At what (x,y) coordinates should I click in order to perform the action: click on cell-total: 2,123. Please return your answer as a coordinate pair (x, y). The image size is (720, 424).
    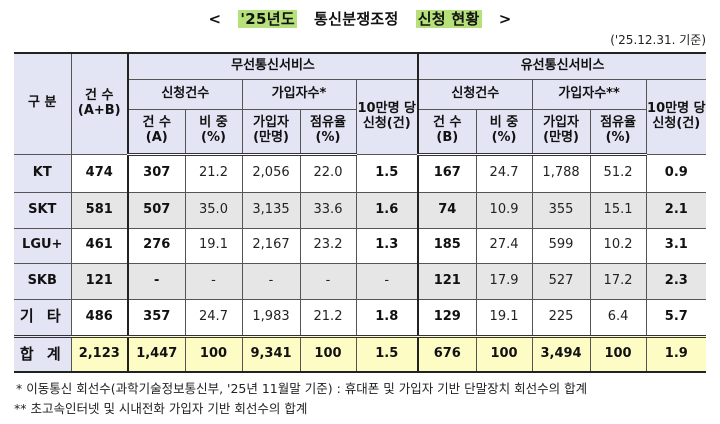
    Looking at the image, I should click on (99, 354).